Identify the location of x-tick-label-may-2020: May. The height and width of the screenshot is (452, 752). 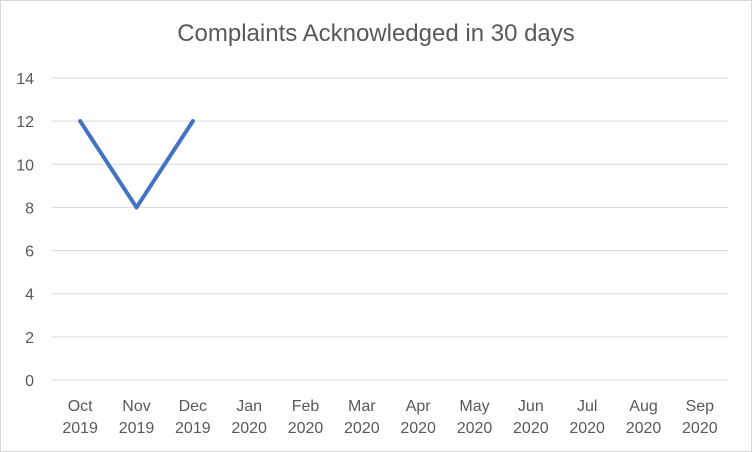
(474, 406).